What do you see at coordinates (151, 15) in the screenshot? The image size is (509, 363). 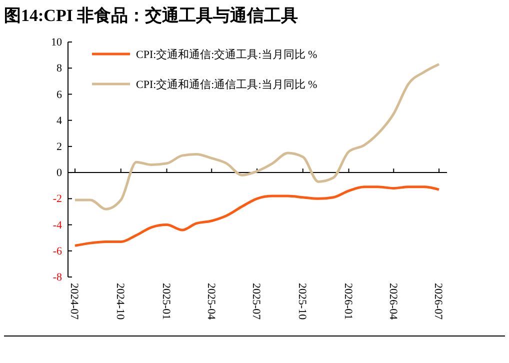 I see `chart-title: 图14:CPI 非食品：交通工具与通信工具` at bounding box center [151, 15].